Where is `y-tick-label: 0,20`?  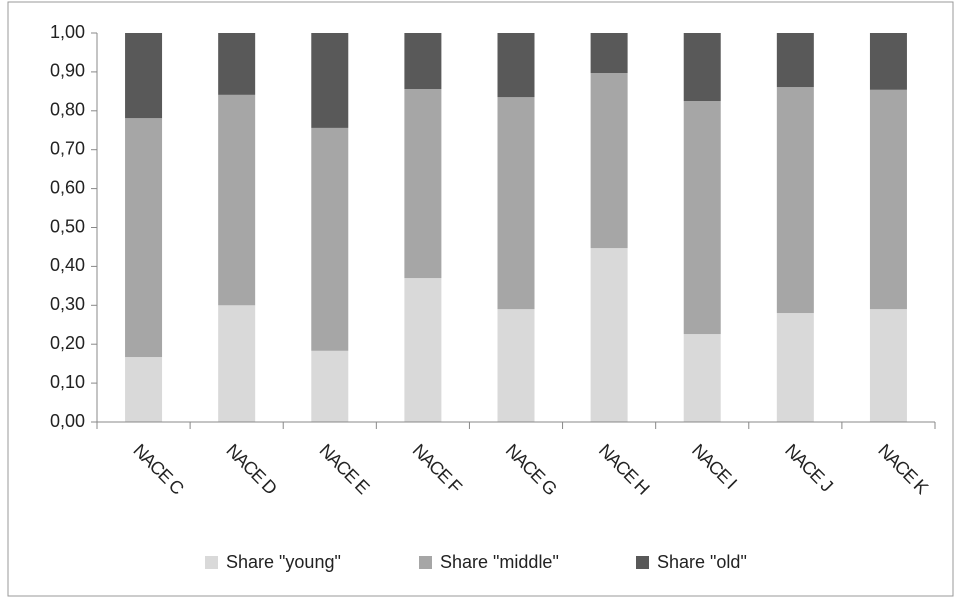
y-tick-label: 0,20 is located at coordinates (67, 343).